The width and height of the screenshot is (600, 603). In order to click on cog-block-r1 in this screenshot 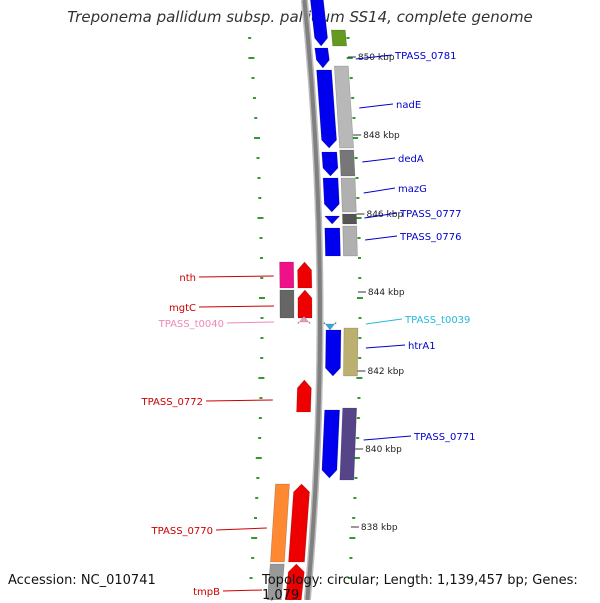, I will do `click(287, 275)`.